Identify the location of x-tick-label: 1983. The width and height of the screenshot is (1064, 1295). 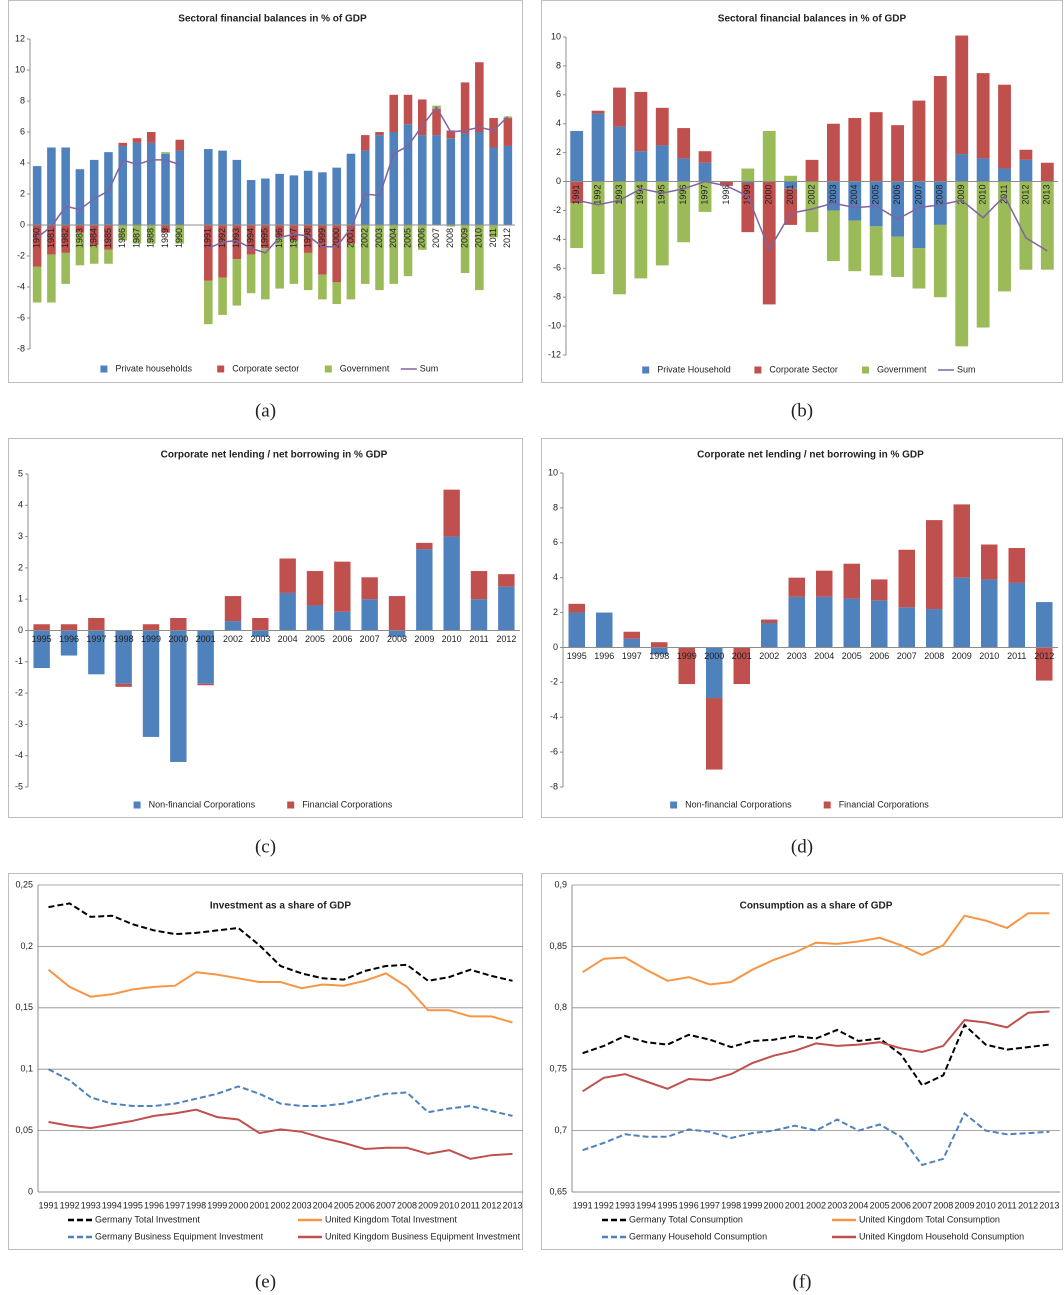
(79, 238).